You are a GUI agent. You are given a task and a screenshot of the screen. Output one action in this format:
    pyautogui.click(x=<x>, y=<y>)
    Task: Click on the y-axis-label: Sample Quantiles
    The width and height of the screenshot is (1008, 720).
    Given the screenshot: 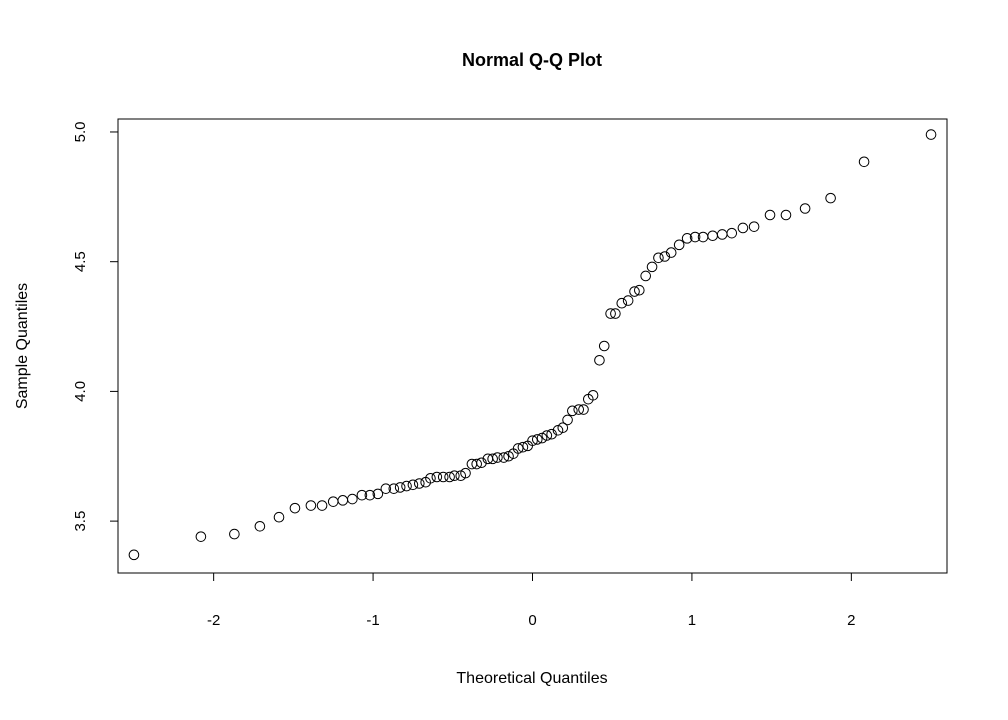 What is the action you would take?
    pyautogui.click(x=22, y=346)
    